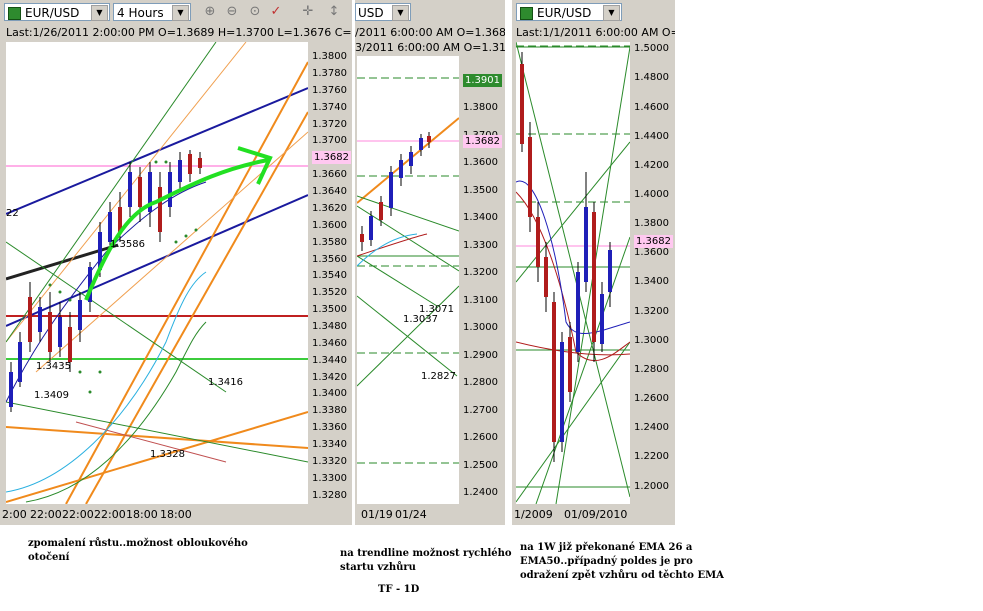 The width and height of the screenshot is (983, 611). Describe the element at coordinates (606, 547) in the screenshot. I see `note-line: na 1W již překonané EMA 26 a` at that location.